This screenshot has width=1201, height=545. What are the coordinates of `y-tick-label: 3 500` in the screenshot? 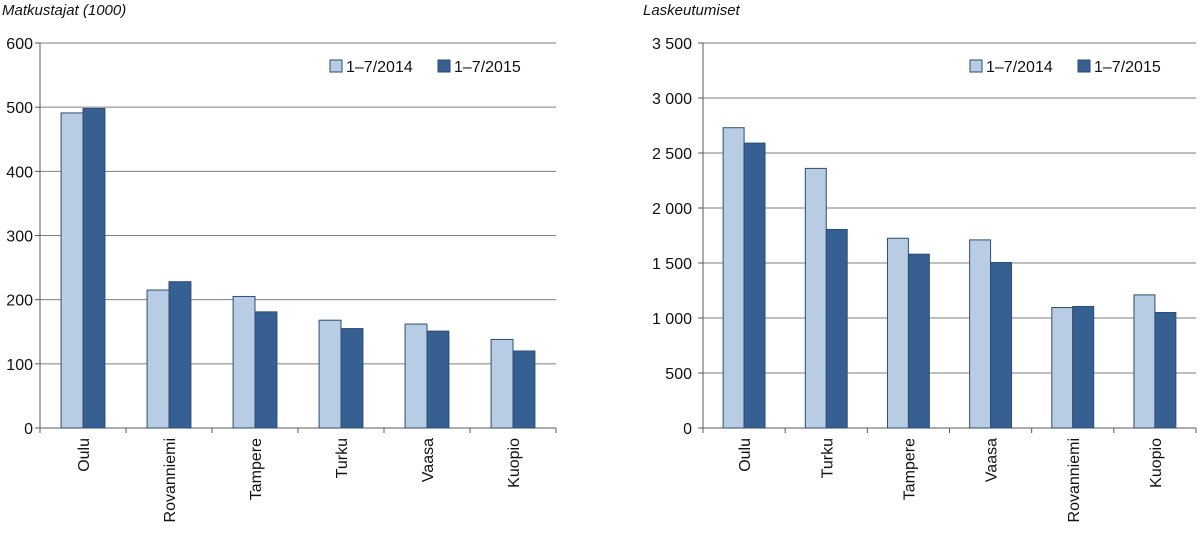 It's located at (672, 44).